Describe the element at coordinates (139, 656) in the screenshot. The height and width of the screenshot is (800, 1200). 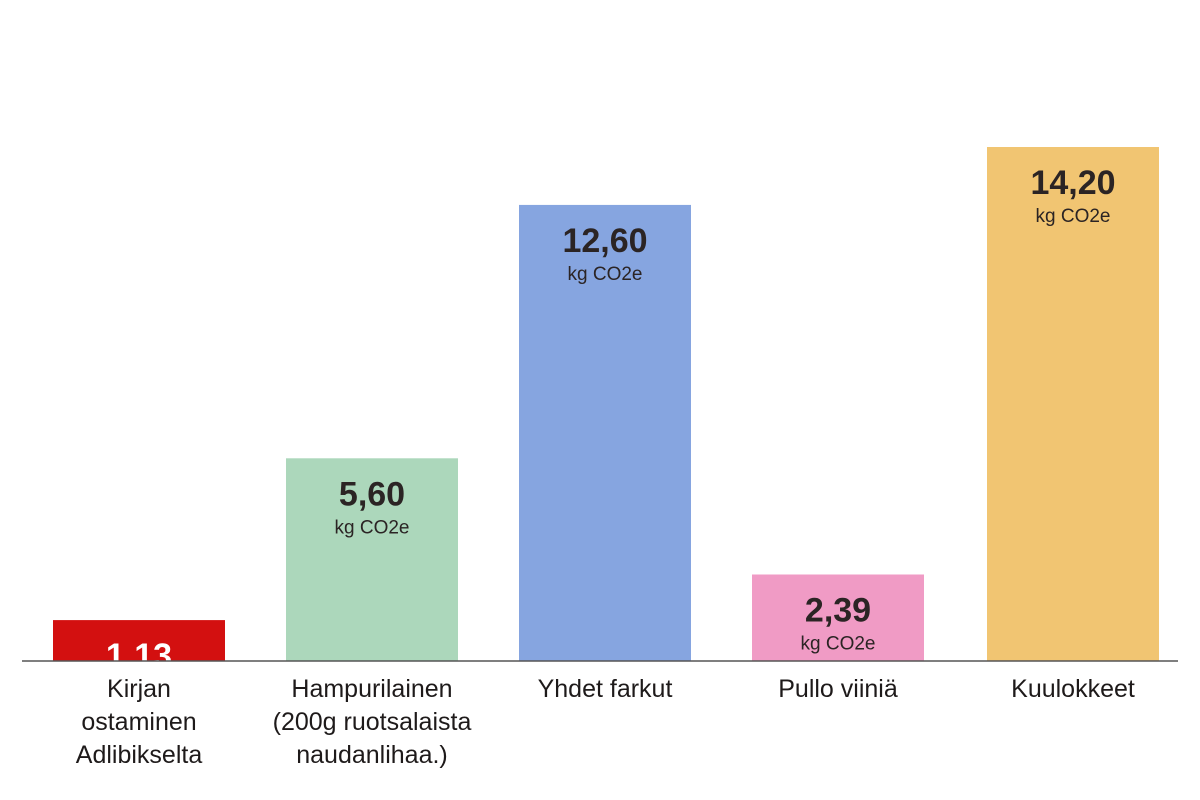
I see `bar-value-label: 1,13` at that location.